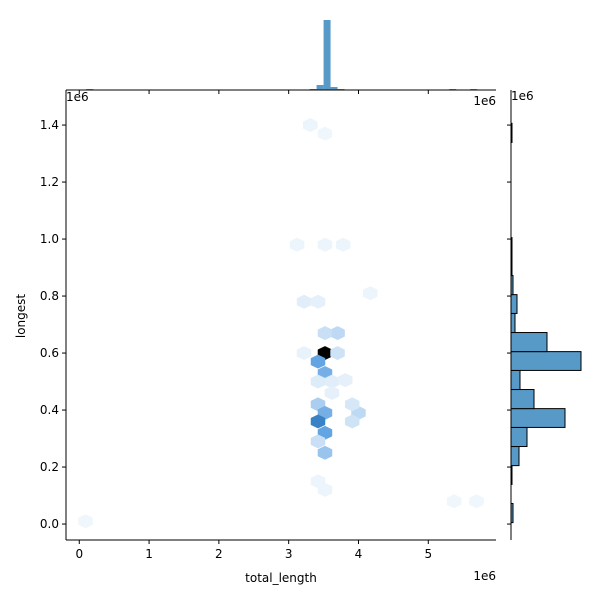 Image resolution: width=600 pixels, height=600 pixels. I want to click on y-tick-label: 0.0, so click(49, 524).